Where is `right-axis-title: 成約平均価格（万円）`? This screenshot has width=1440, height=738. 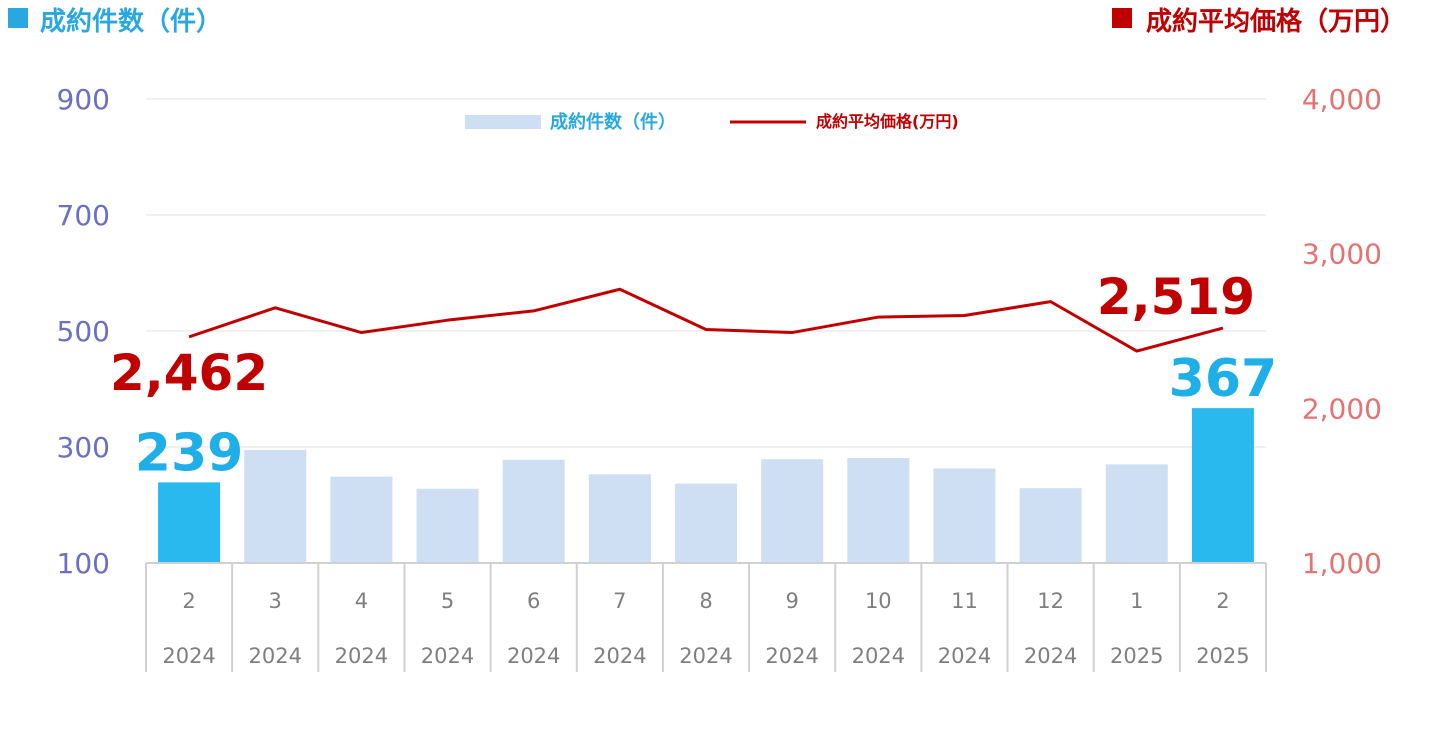 right-axis-title: 成約平均価格（万円） is located at coordinates (1259, 21).